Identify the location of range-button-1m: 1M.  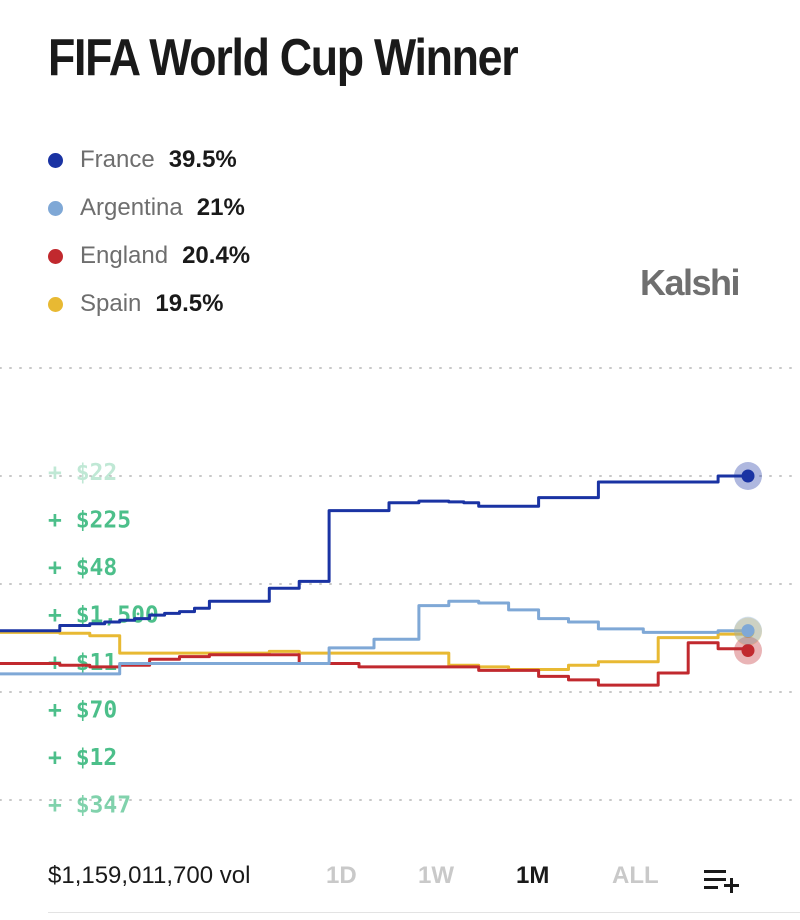
(533, 875).